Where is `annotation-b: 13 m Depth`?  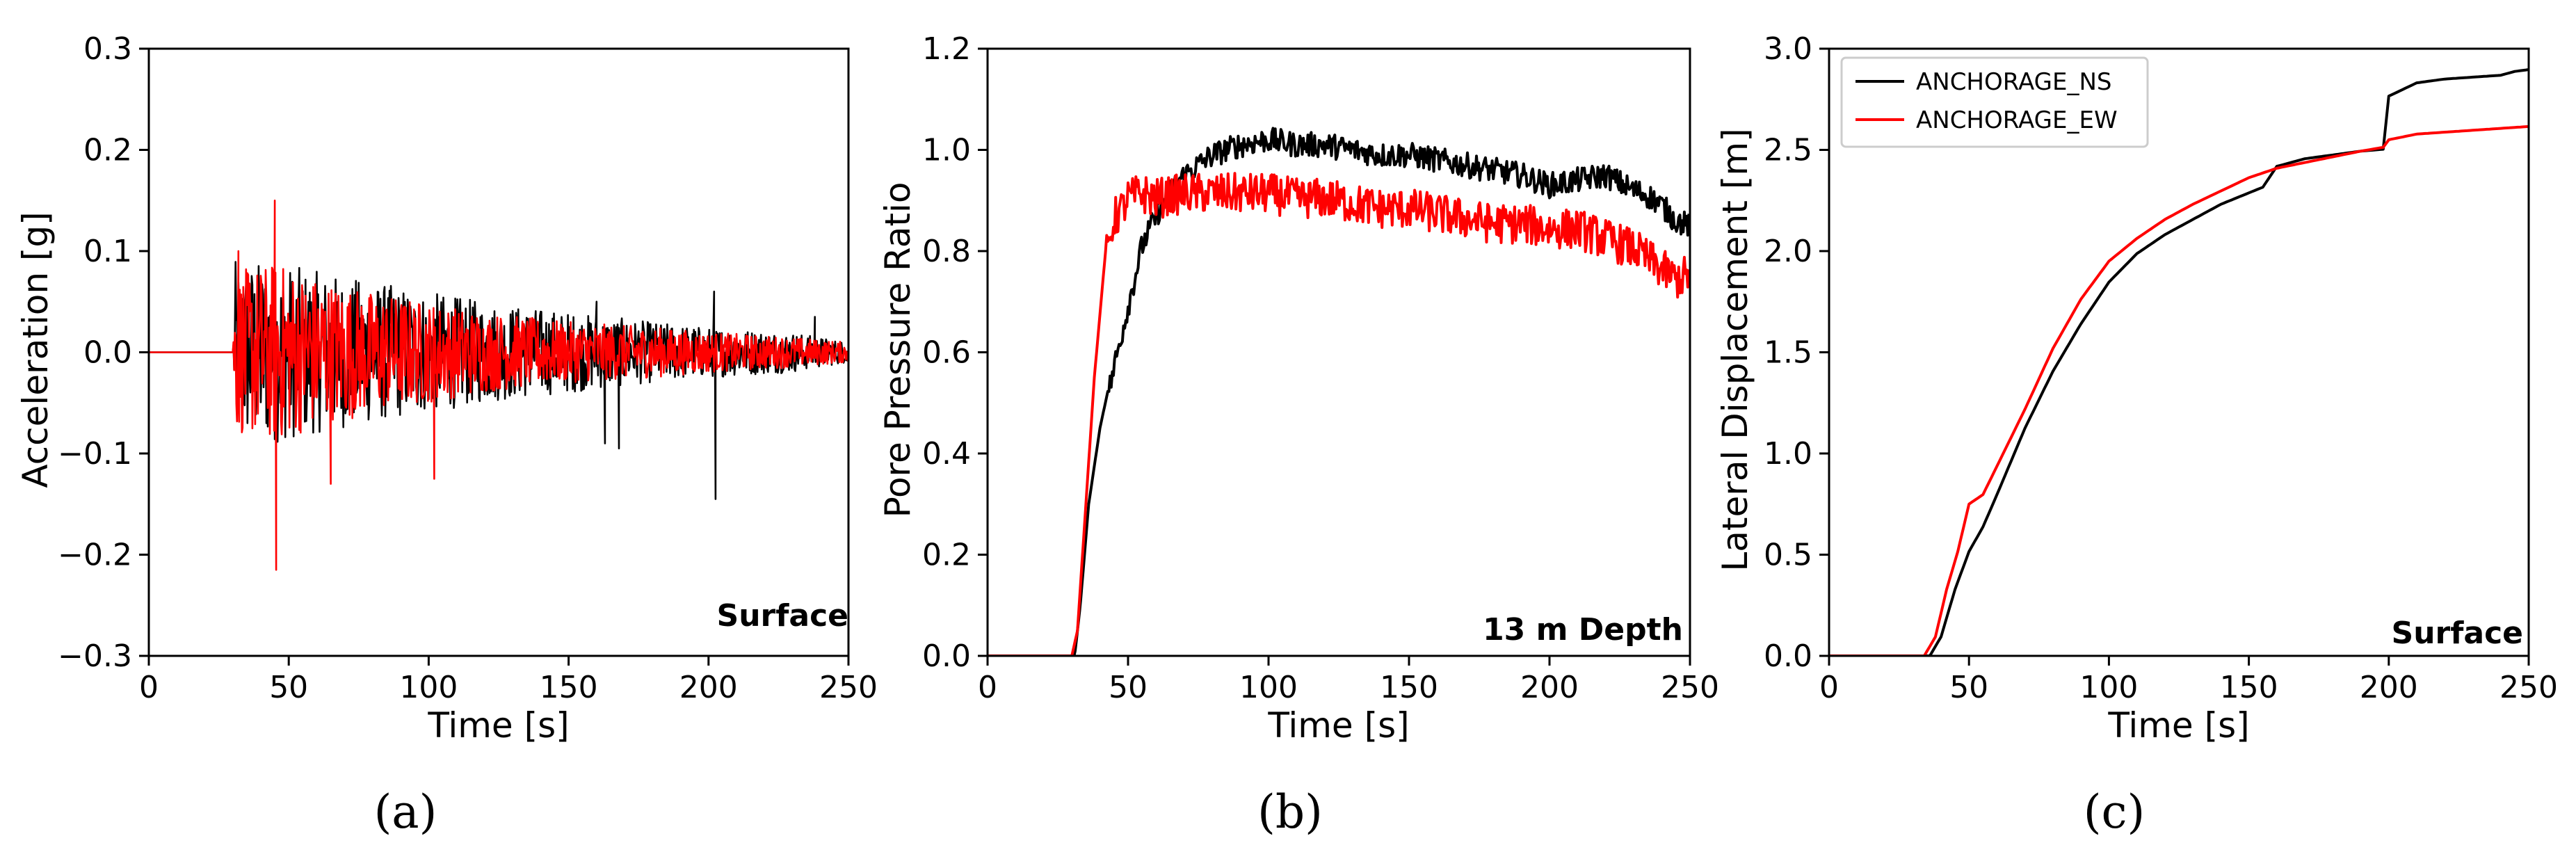 annotation-b: 13 m Depth is located at coordinates (1583, 630).